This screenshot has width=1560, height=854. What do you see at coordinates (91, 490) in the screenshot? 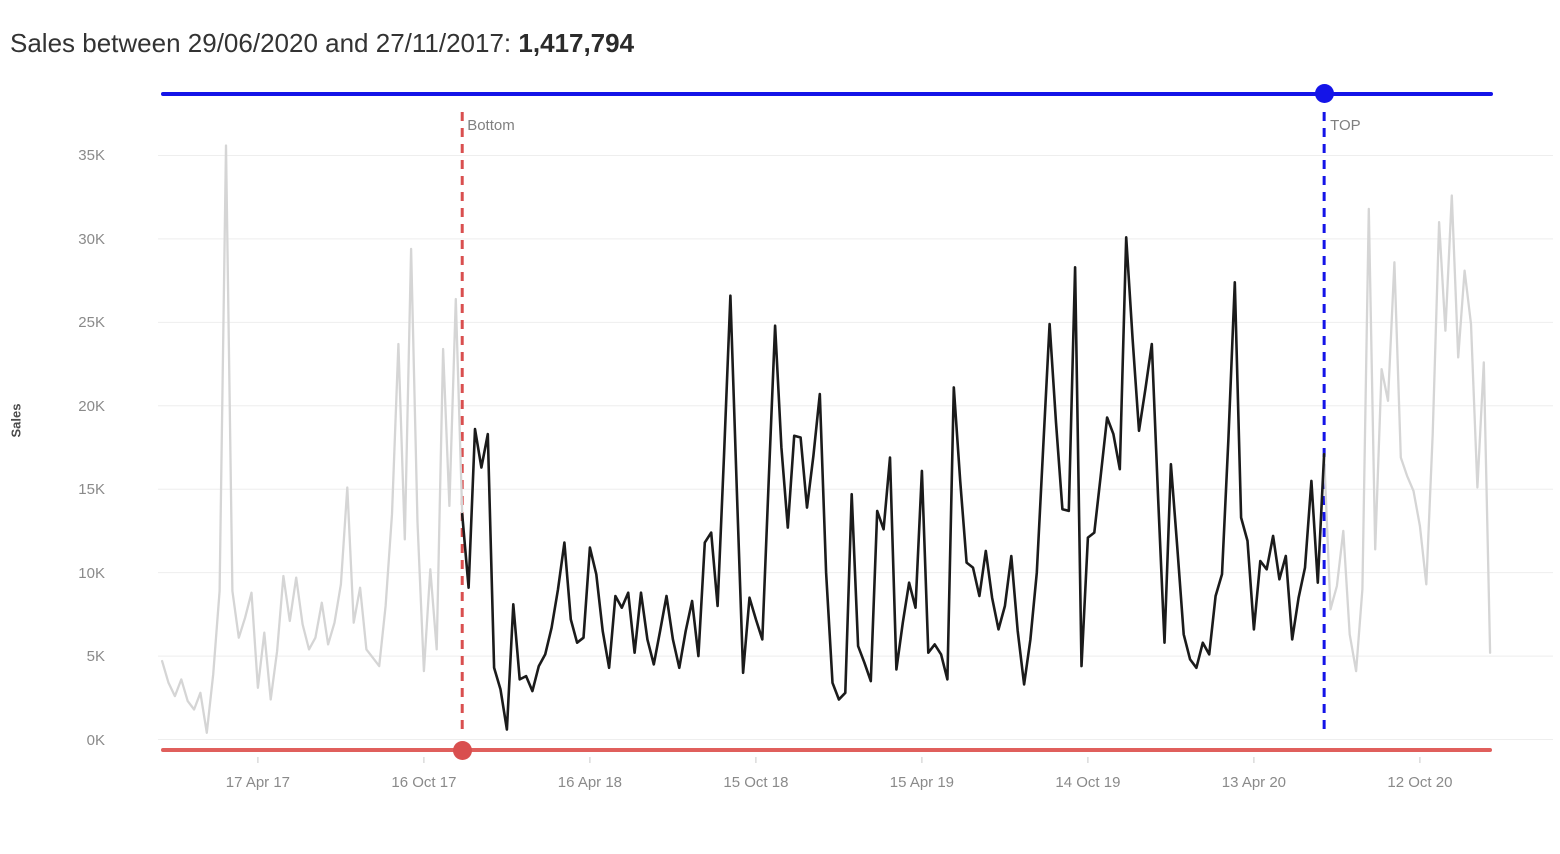
I see `y-tick-label-15K: 15K` at bounding box center [91, 490].